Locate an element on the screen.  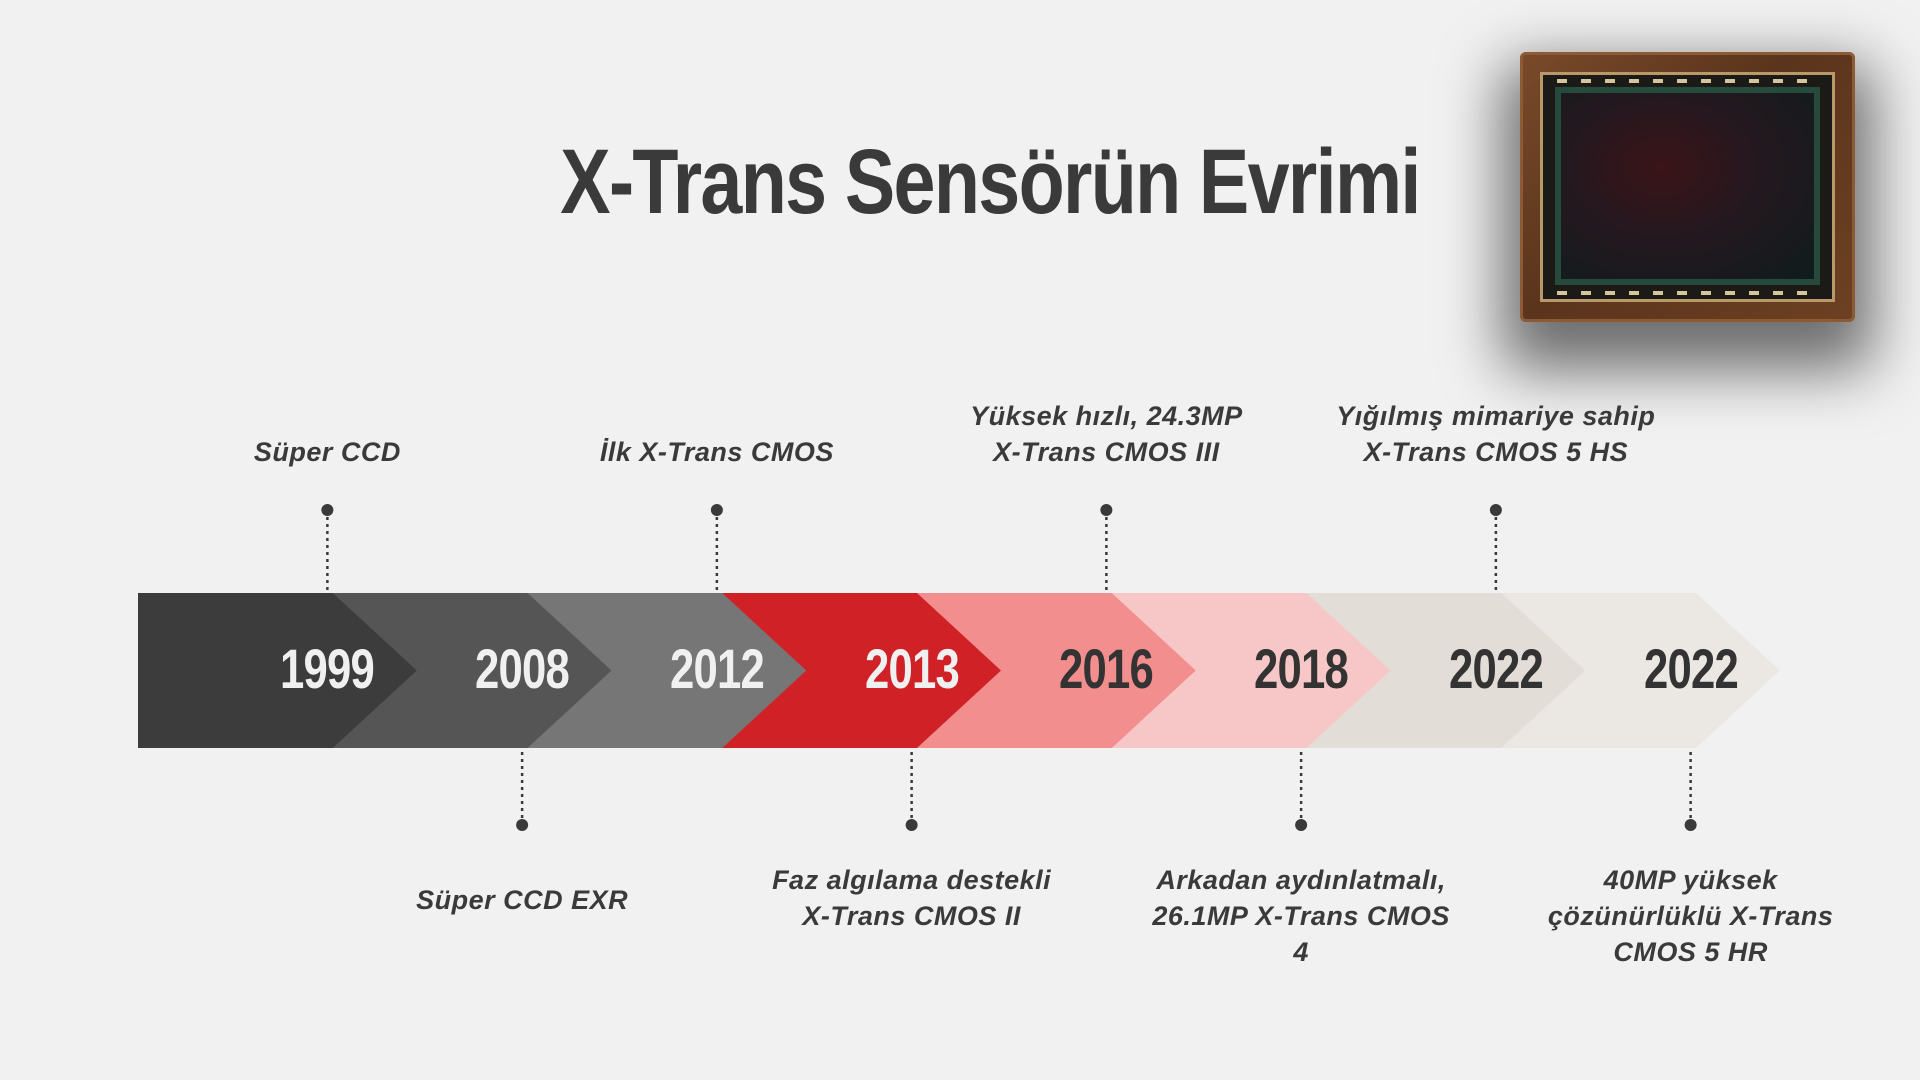
milestone-description: Yüksek hızlı, 24.3MP X-Trans CMOS III is located at coordinates (1106, 434).